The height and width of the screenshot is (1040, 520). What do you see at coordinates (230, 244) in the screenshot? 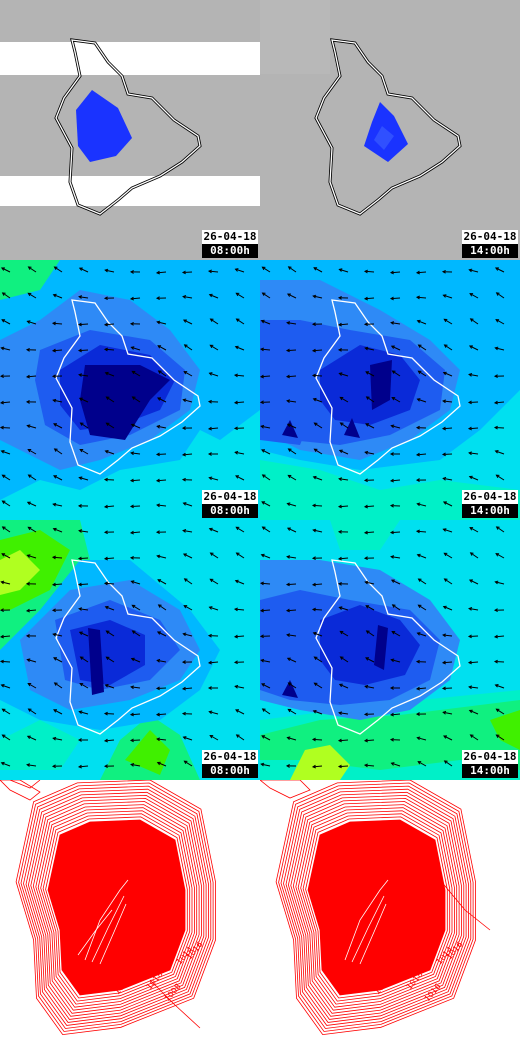
I see `timestamp: 26-04-18 08:00h` at bounding box center [230, 244].